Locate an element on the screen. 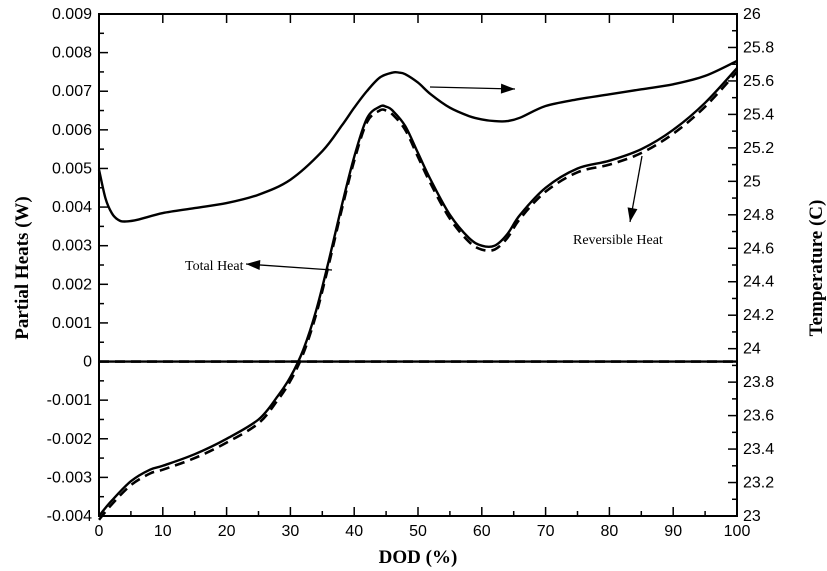 This screenshot has width=827, height=571. y-left-tick-label: 0.001 is located at coordinates (72, 323).